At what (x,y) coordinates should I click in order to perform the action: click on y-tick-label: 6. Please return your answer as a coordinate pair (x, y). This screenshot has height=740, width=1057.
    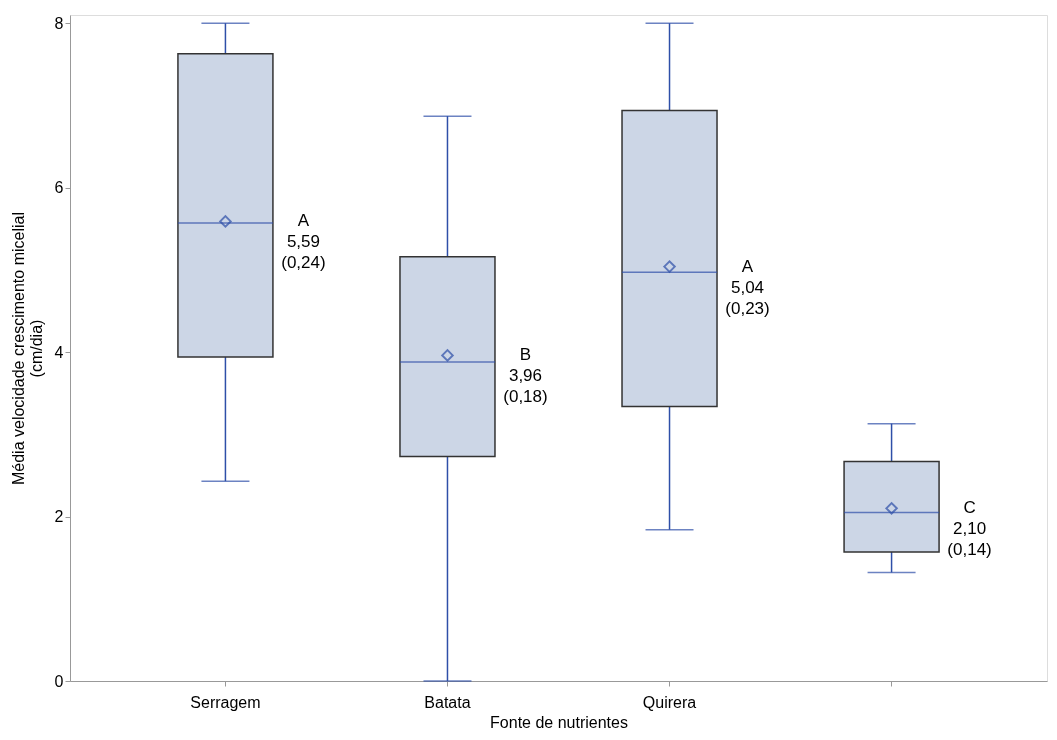
    Looking at the image, I should click on (59, 188).